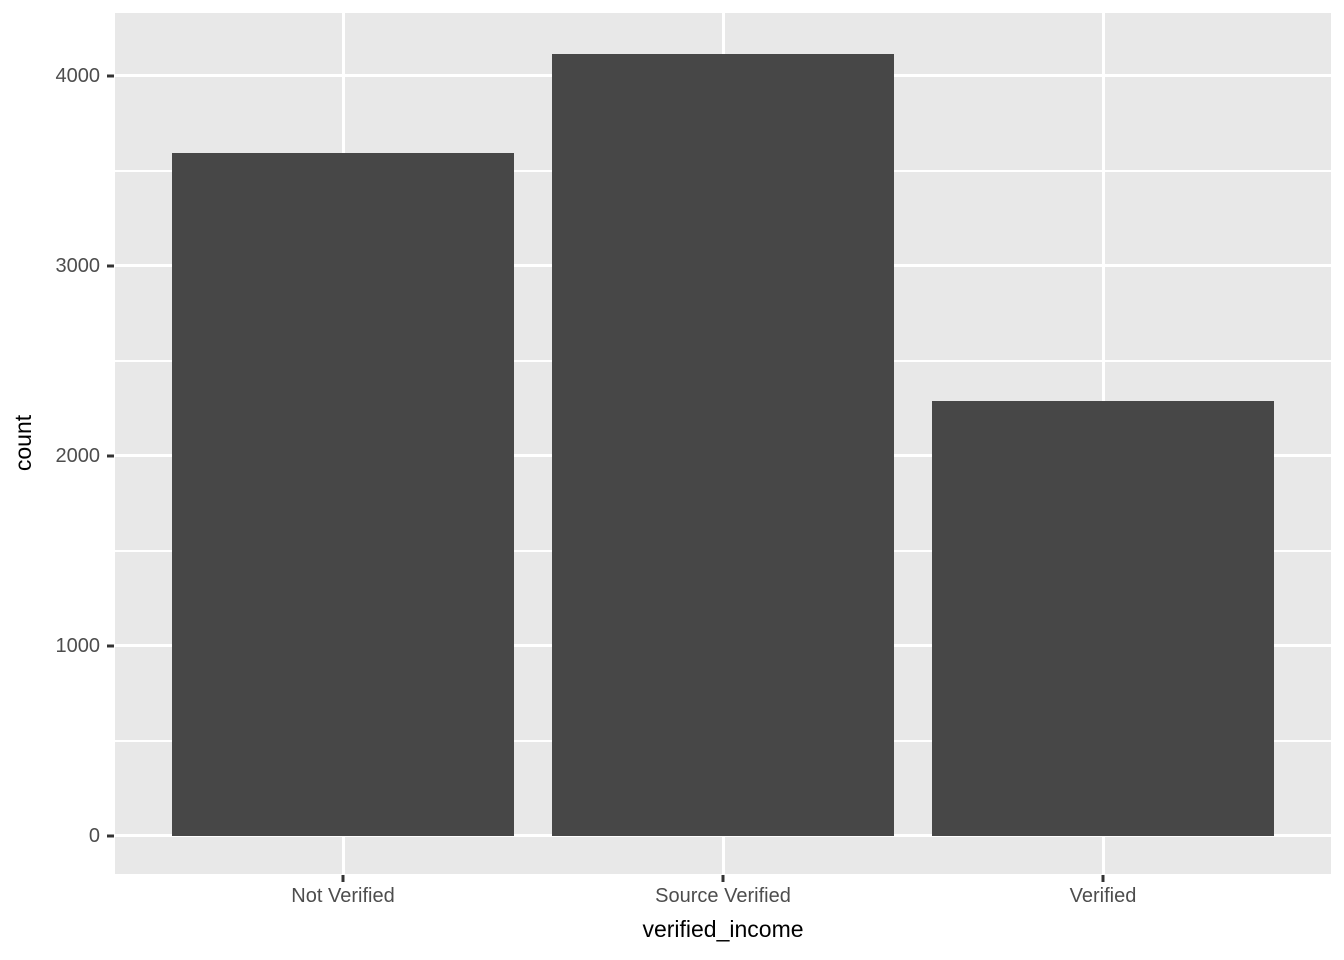 The height and width of the screenshot is (960, 1344). Describe the element at coordinates (343, 896) in the screenshot. I see `x-axis-tick-label: Not Verified` at that location.